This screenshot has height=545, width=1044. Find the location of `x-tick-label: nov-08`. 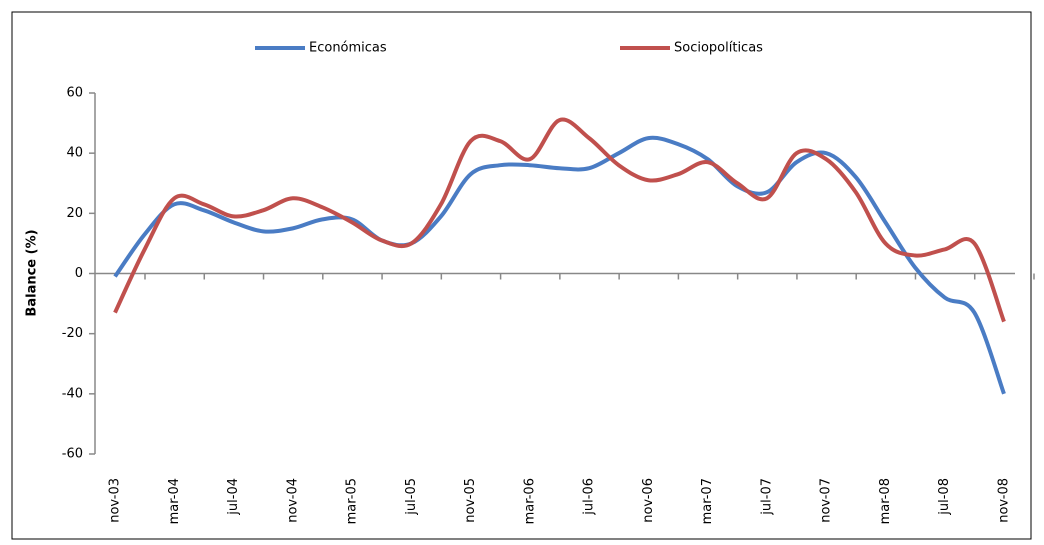

x-tick-label: nov-08 is located at coordinates (1004, 500).